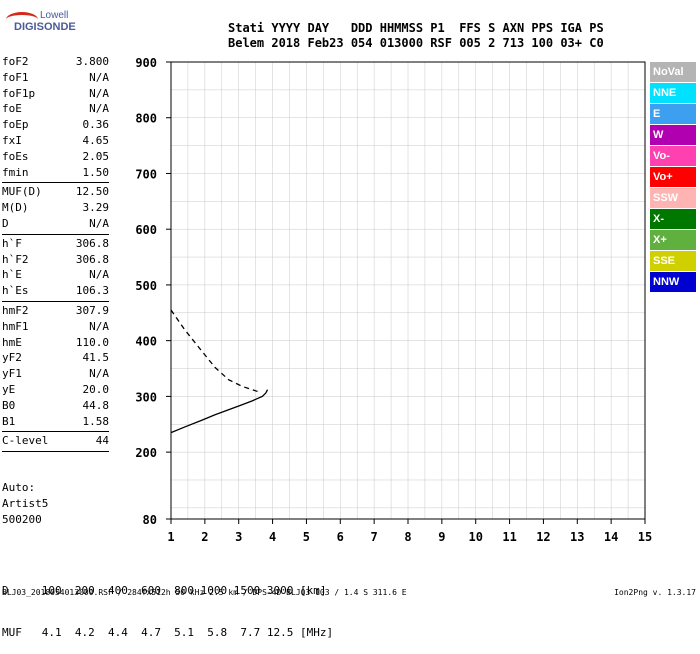 This screenshot has height=654, width=700. Describe the element at coordinates (55, 63) in the screenshot. I see `param-row: foF2 3.800` at that location.